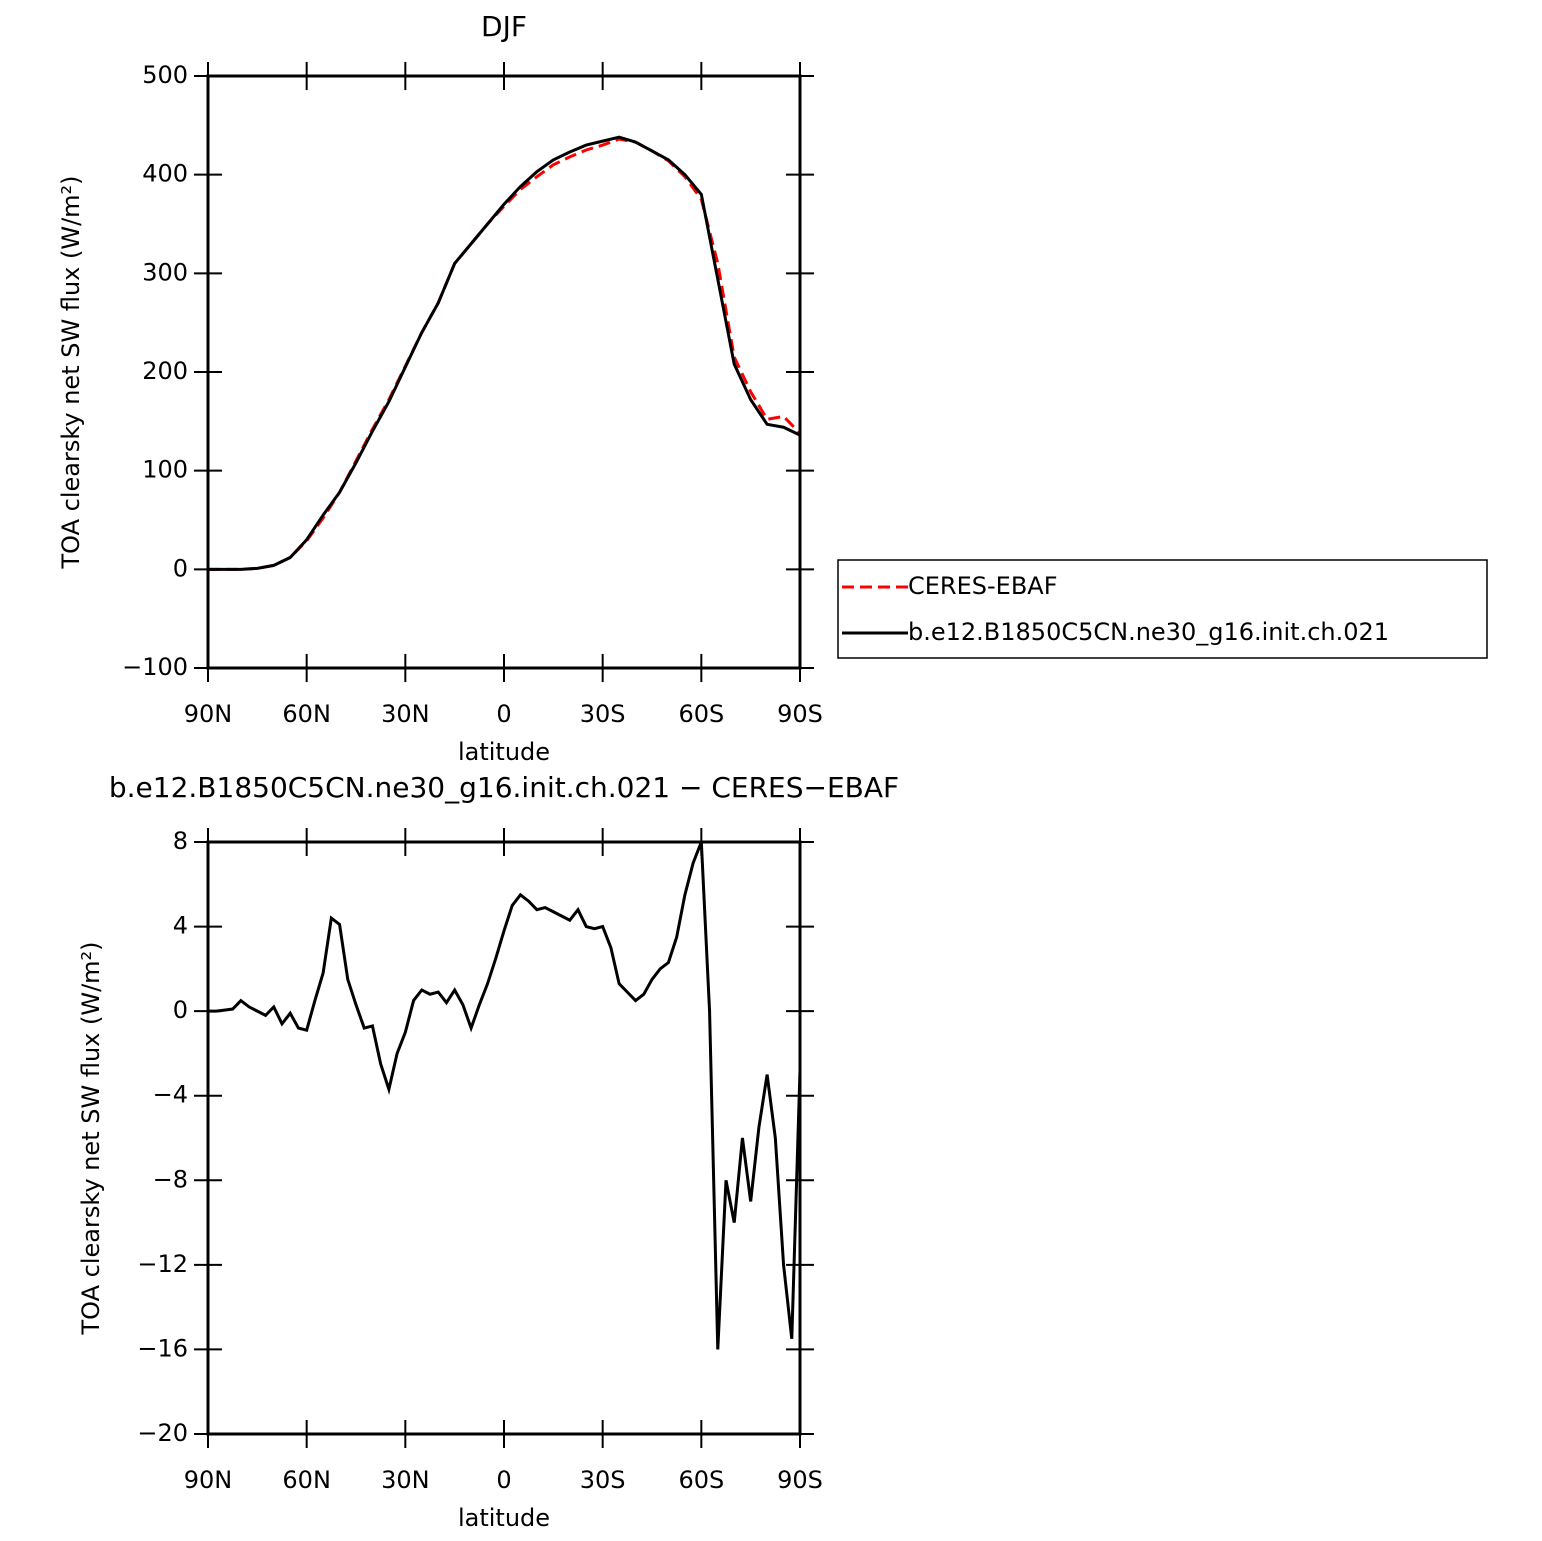 The width and height of the screenshot is (1542, 1541). What do you see at coordinates (1162, 609) in the screenshot?
I see `legend-box` at bounding box center [1162, 609].